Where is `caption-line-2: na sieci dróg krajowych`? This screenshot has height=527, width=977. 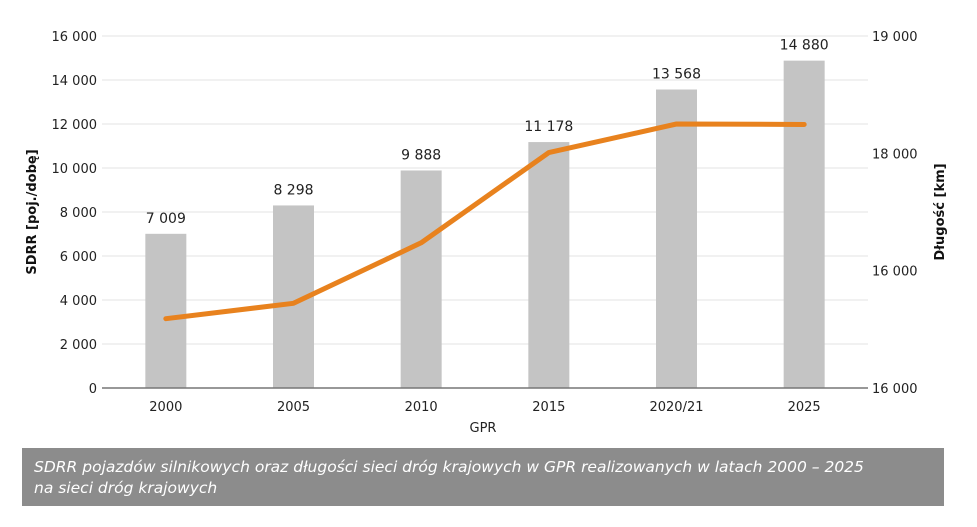
caption-line-2: na sieci dróg krajowych is located at coordinates (126, 488).